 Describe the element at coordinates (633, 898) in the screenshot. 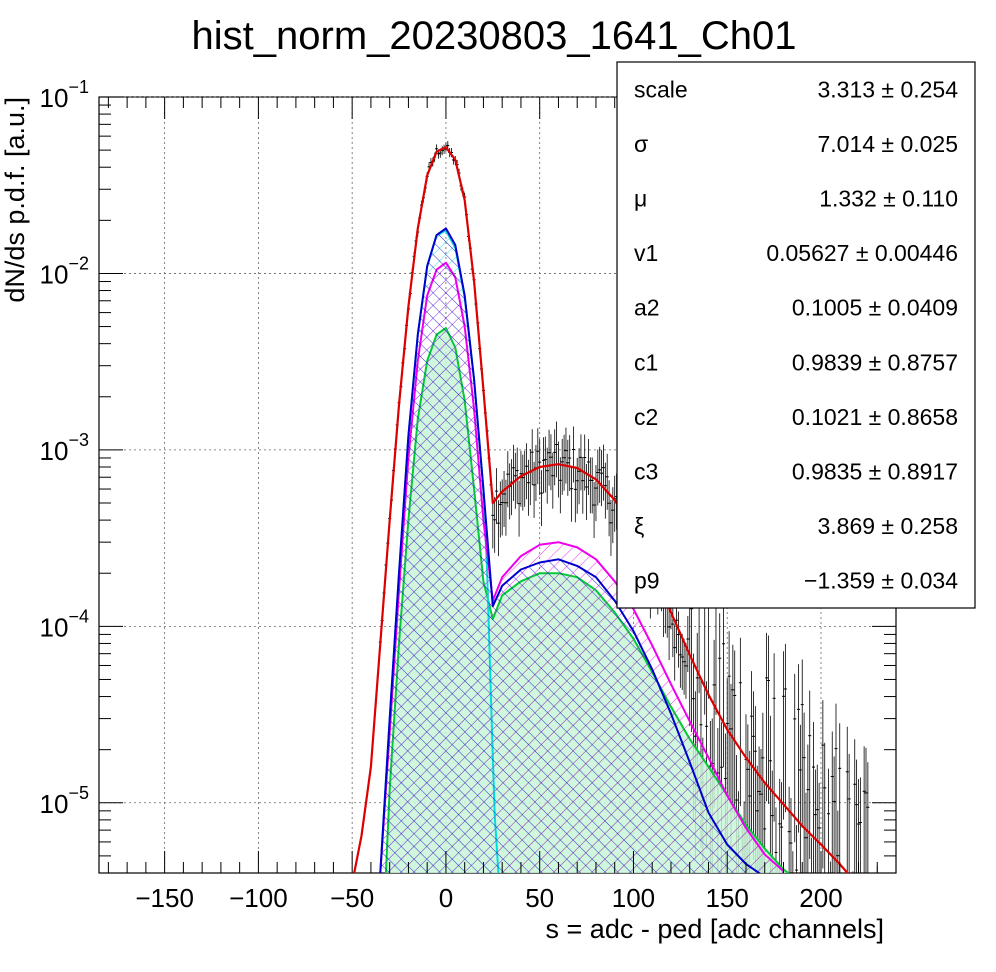

I see `x-tick-label: 100` at that location.